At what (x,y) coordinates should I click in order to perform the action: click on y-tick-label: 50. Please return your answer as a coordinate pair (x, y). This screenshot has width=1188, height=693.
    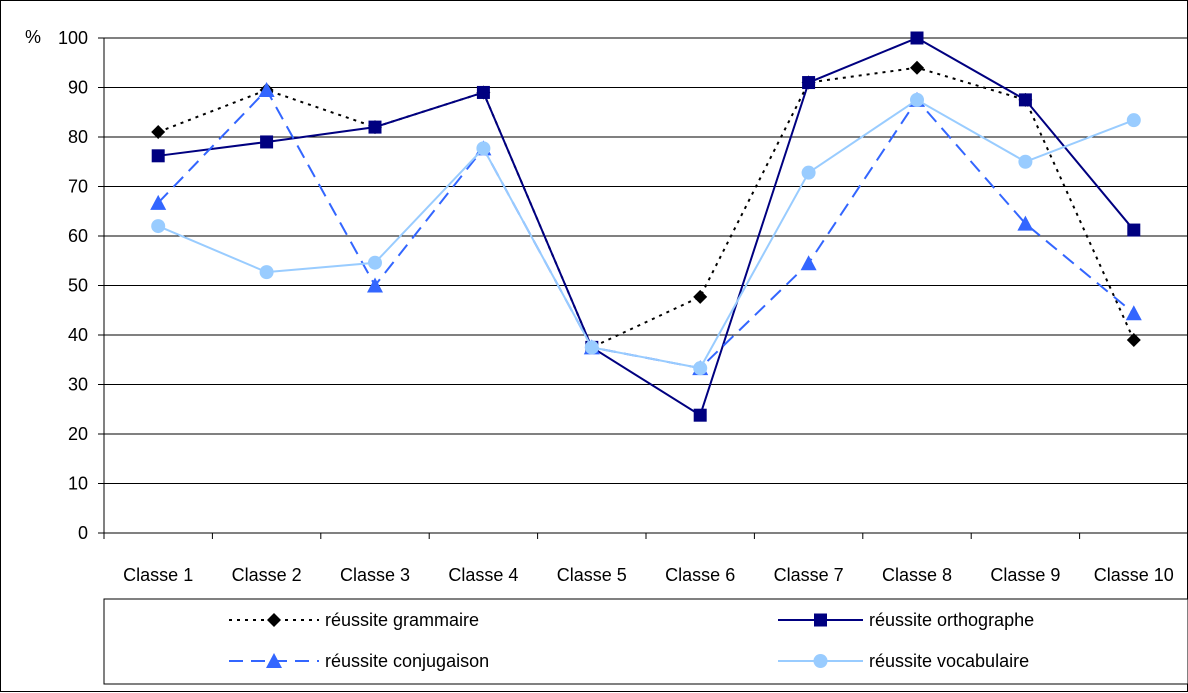
    Looking at the image, I should click on (78, 286).